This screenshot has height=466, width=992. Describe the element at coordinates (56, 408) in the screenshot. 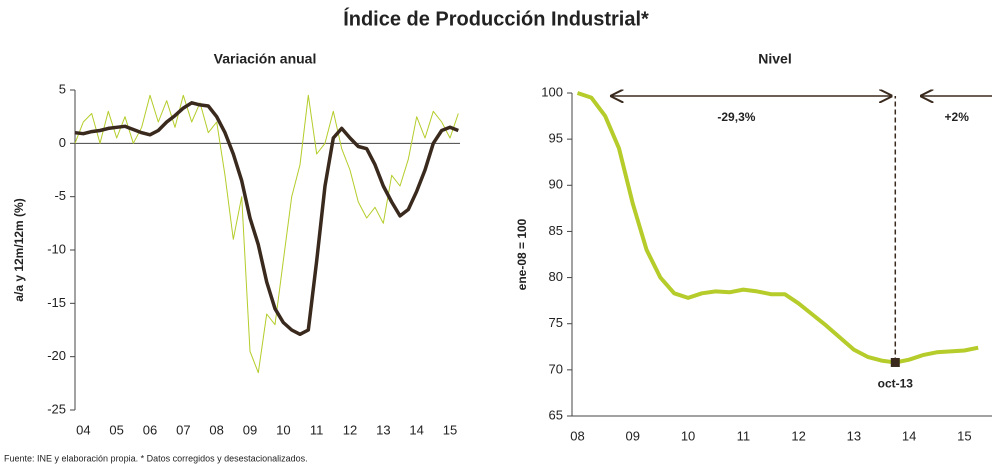

I see `y-tick-label: -25` at that location.